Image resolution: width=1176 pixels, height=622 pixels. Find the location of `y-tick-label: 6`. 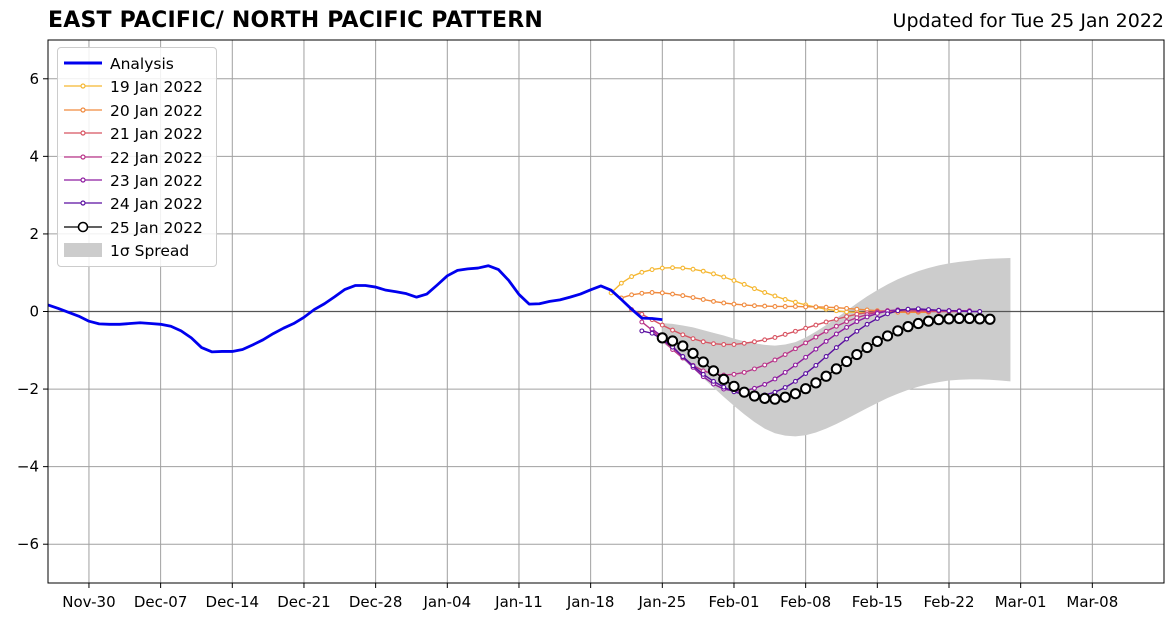

y-tick-label: 6 is located at coordinates (34, 79).